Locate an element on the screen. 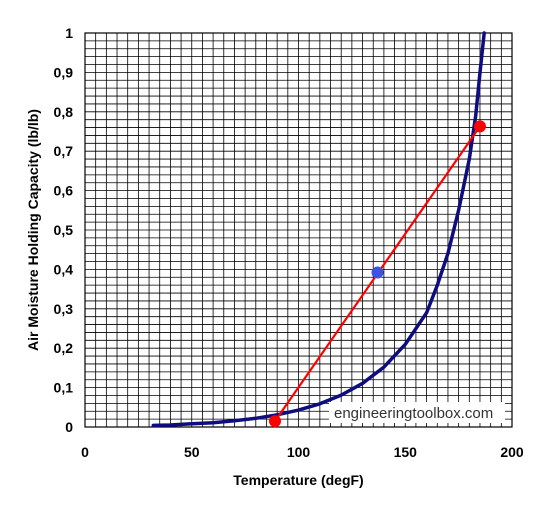 The image size is (558, 529). y-tick-label: 0 is located at coordinates (69, 427).